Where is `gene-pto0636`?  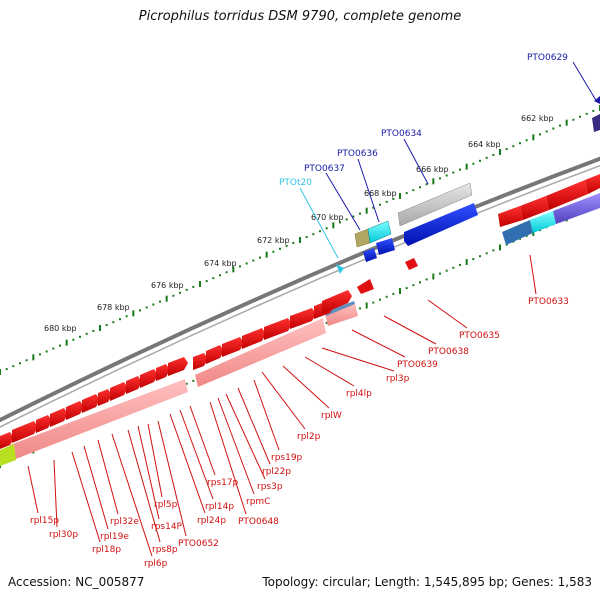
gene-pto0636 is located at coordinates (379, 232).